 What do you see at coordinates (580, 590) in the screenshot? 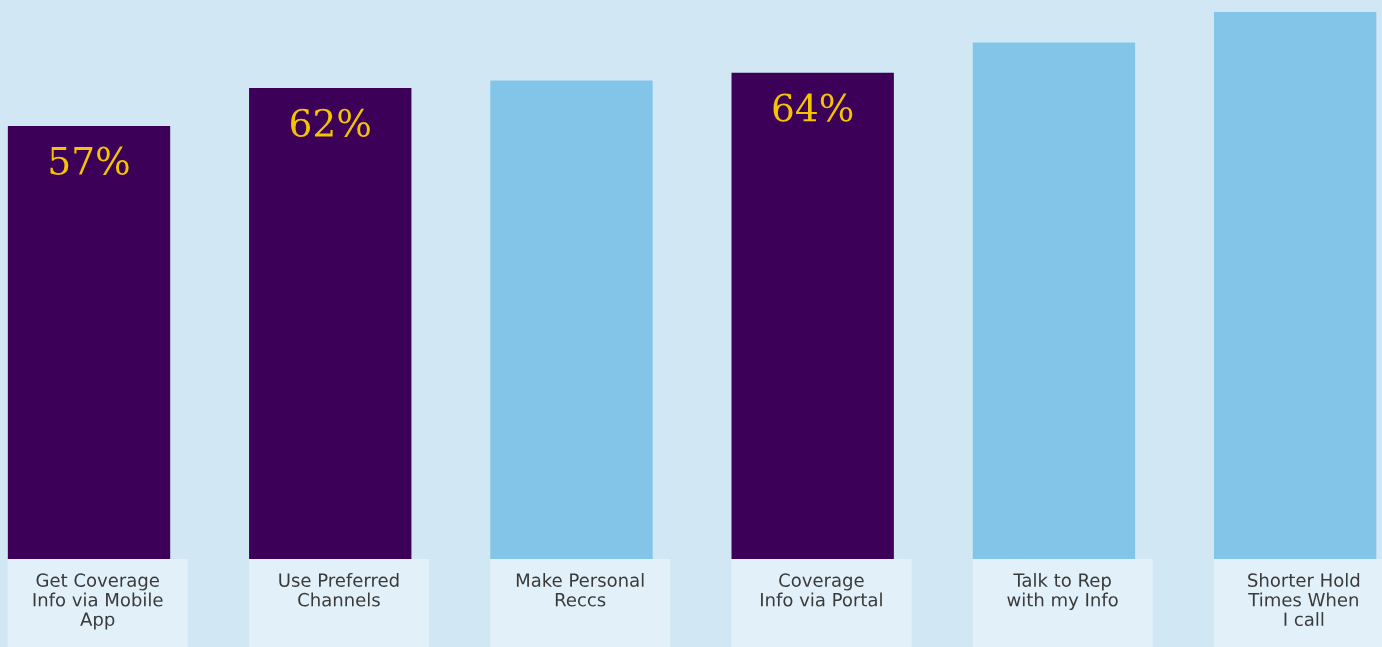
I see `x-tick-label: Make Personal Reccs` at bounding box center [580, 590].